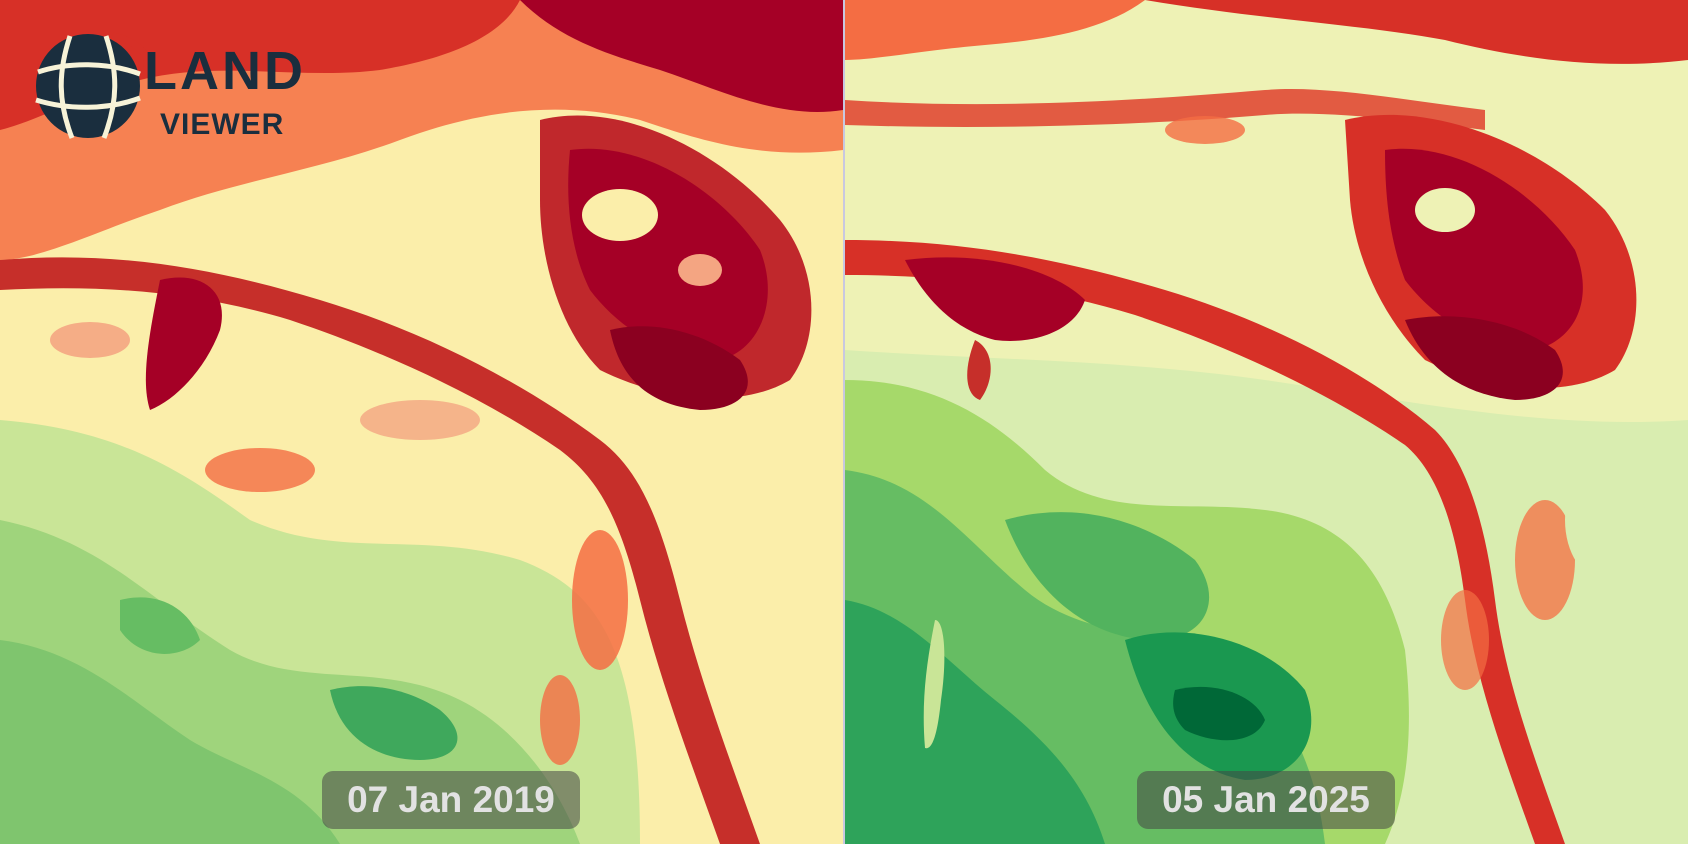 The image size is (1688, 844). I want to click on comparison-divider, so click(844, 422).